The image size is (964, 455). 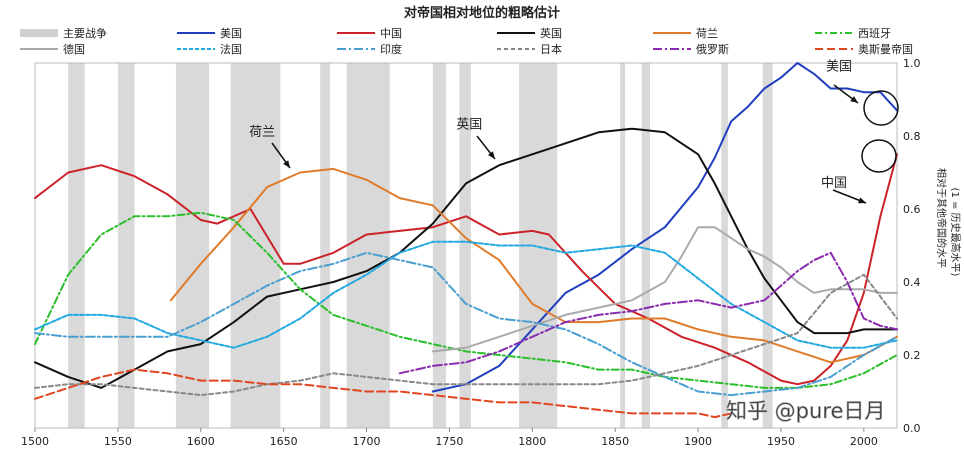 I want to click on annotation-label: 英国, so click(x=469, y=125).